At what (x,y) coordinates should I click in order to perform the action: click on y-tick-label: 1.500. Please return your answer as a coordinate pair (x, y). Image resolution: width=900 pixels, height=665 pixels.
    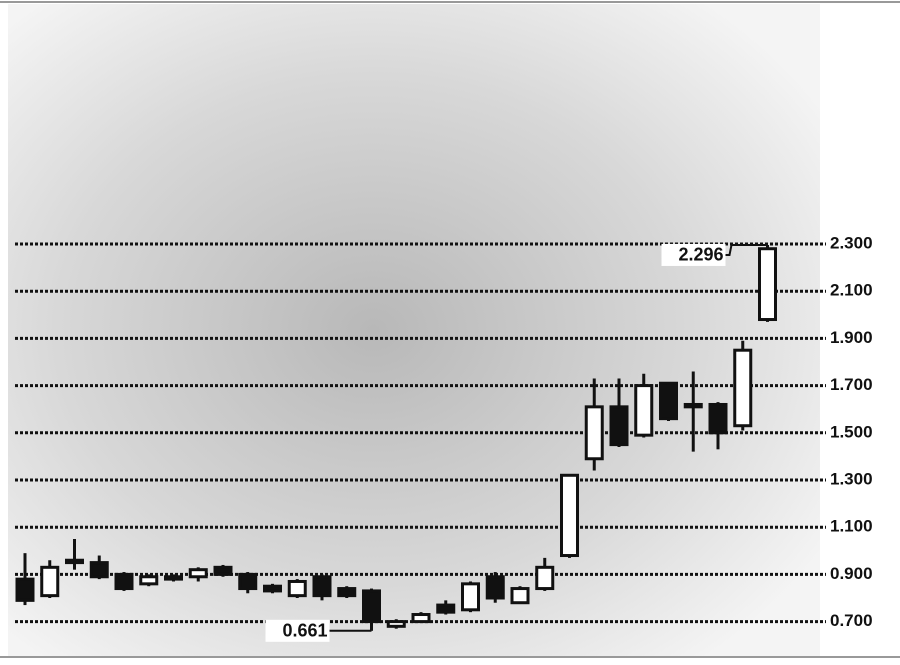
    Looking at the image, I should click on (851, 431).